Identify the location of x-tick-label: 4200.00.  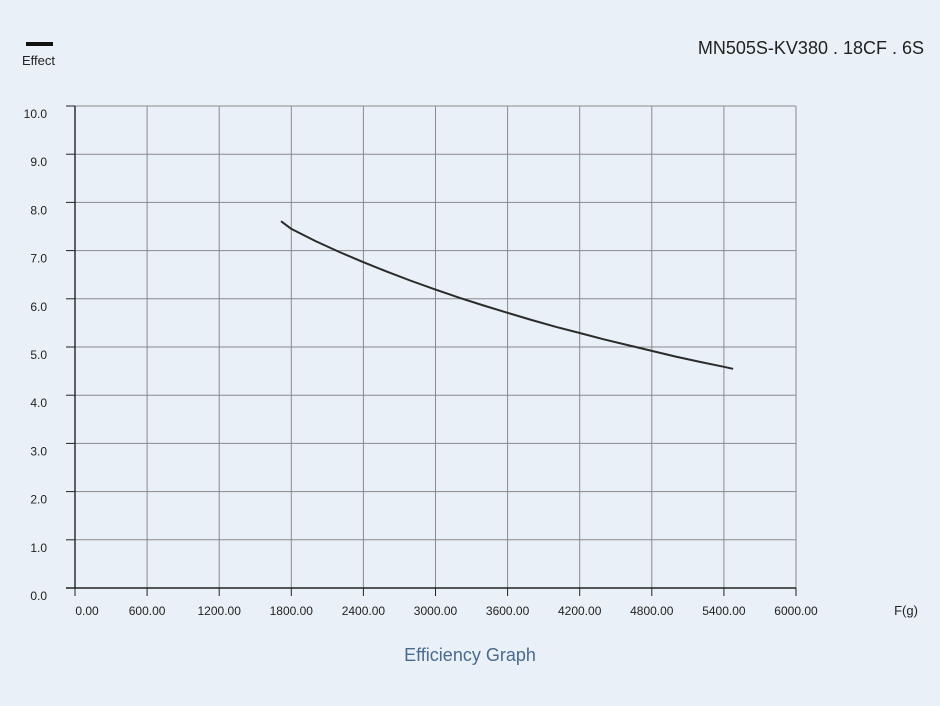
(580, 611).